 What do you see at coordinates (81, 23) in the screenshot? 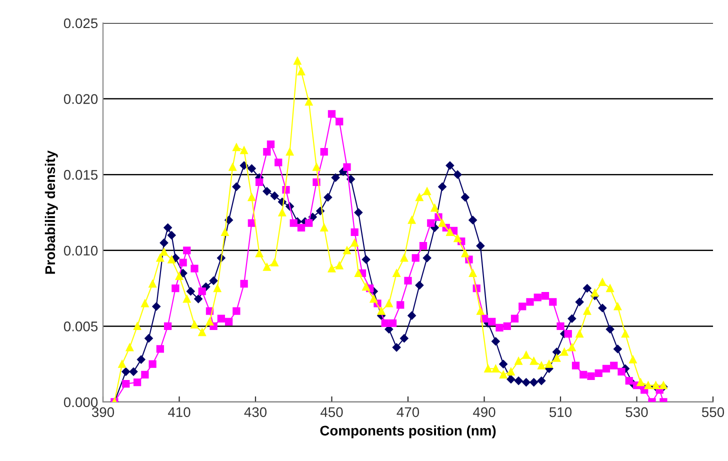
I see `y-tick-label: 0.025` at bounding box center [81, 23].